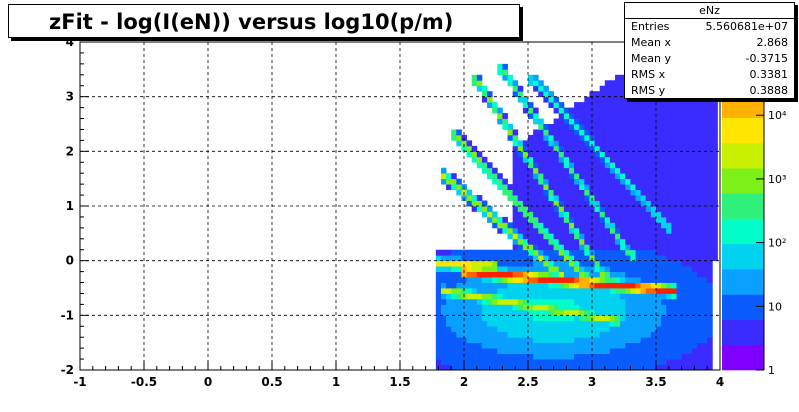 The width and height of the screenshot is (799, 412). I want to click on x-tick-label: 4, so click(720, 382).